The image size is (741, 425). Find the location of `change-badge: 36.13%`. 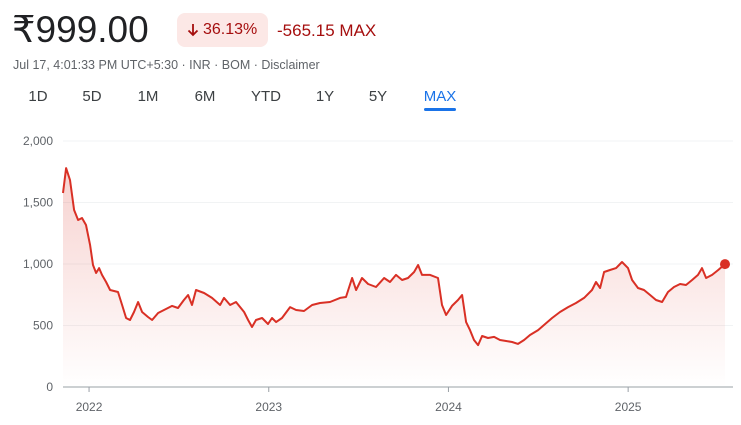

change-badge: 36.13% is located at coordinates (222, 30).